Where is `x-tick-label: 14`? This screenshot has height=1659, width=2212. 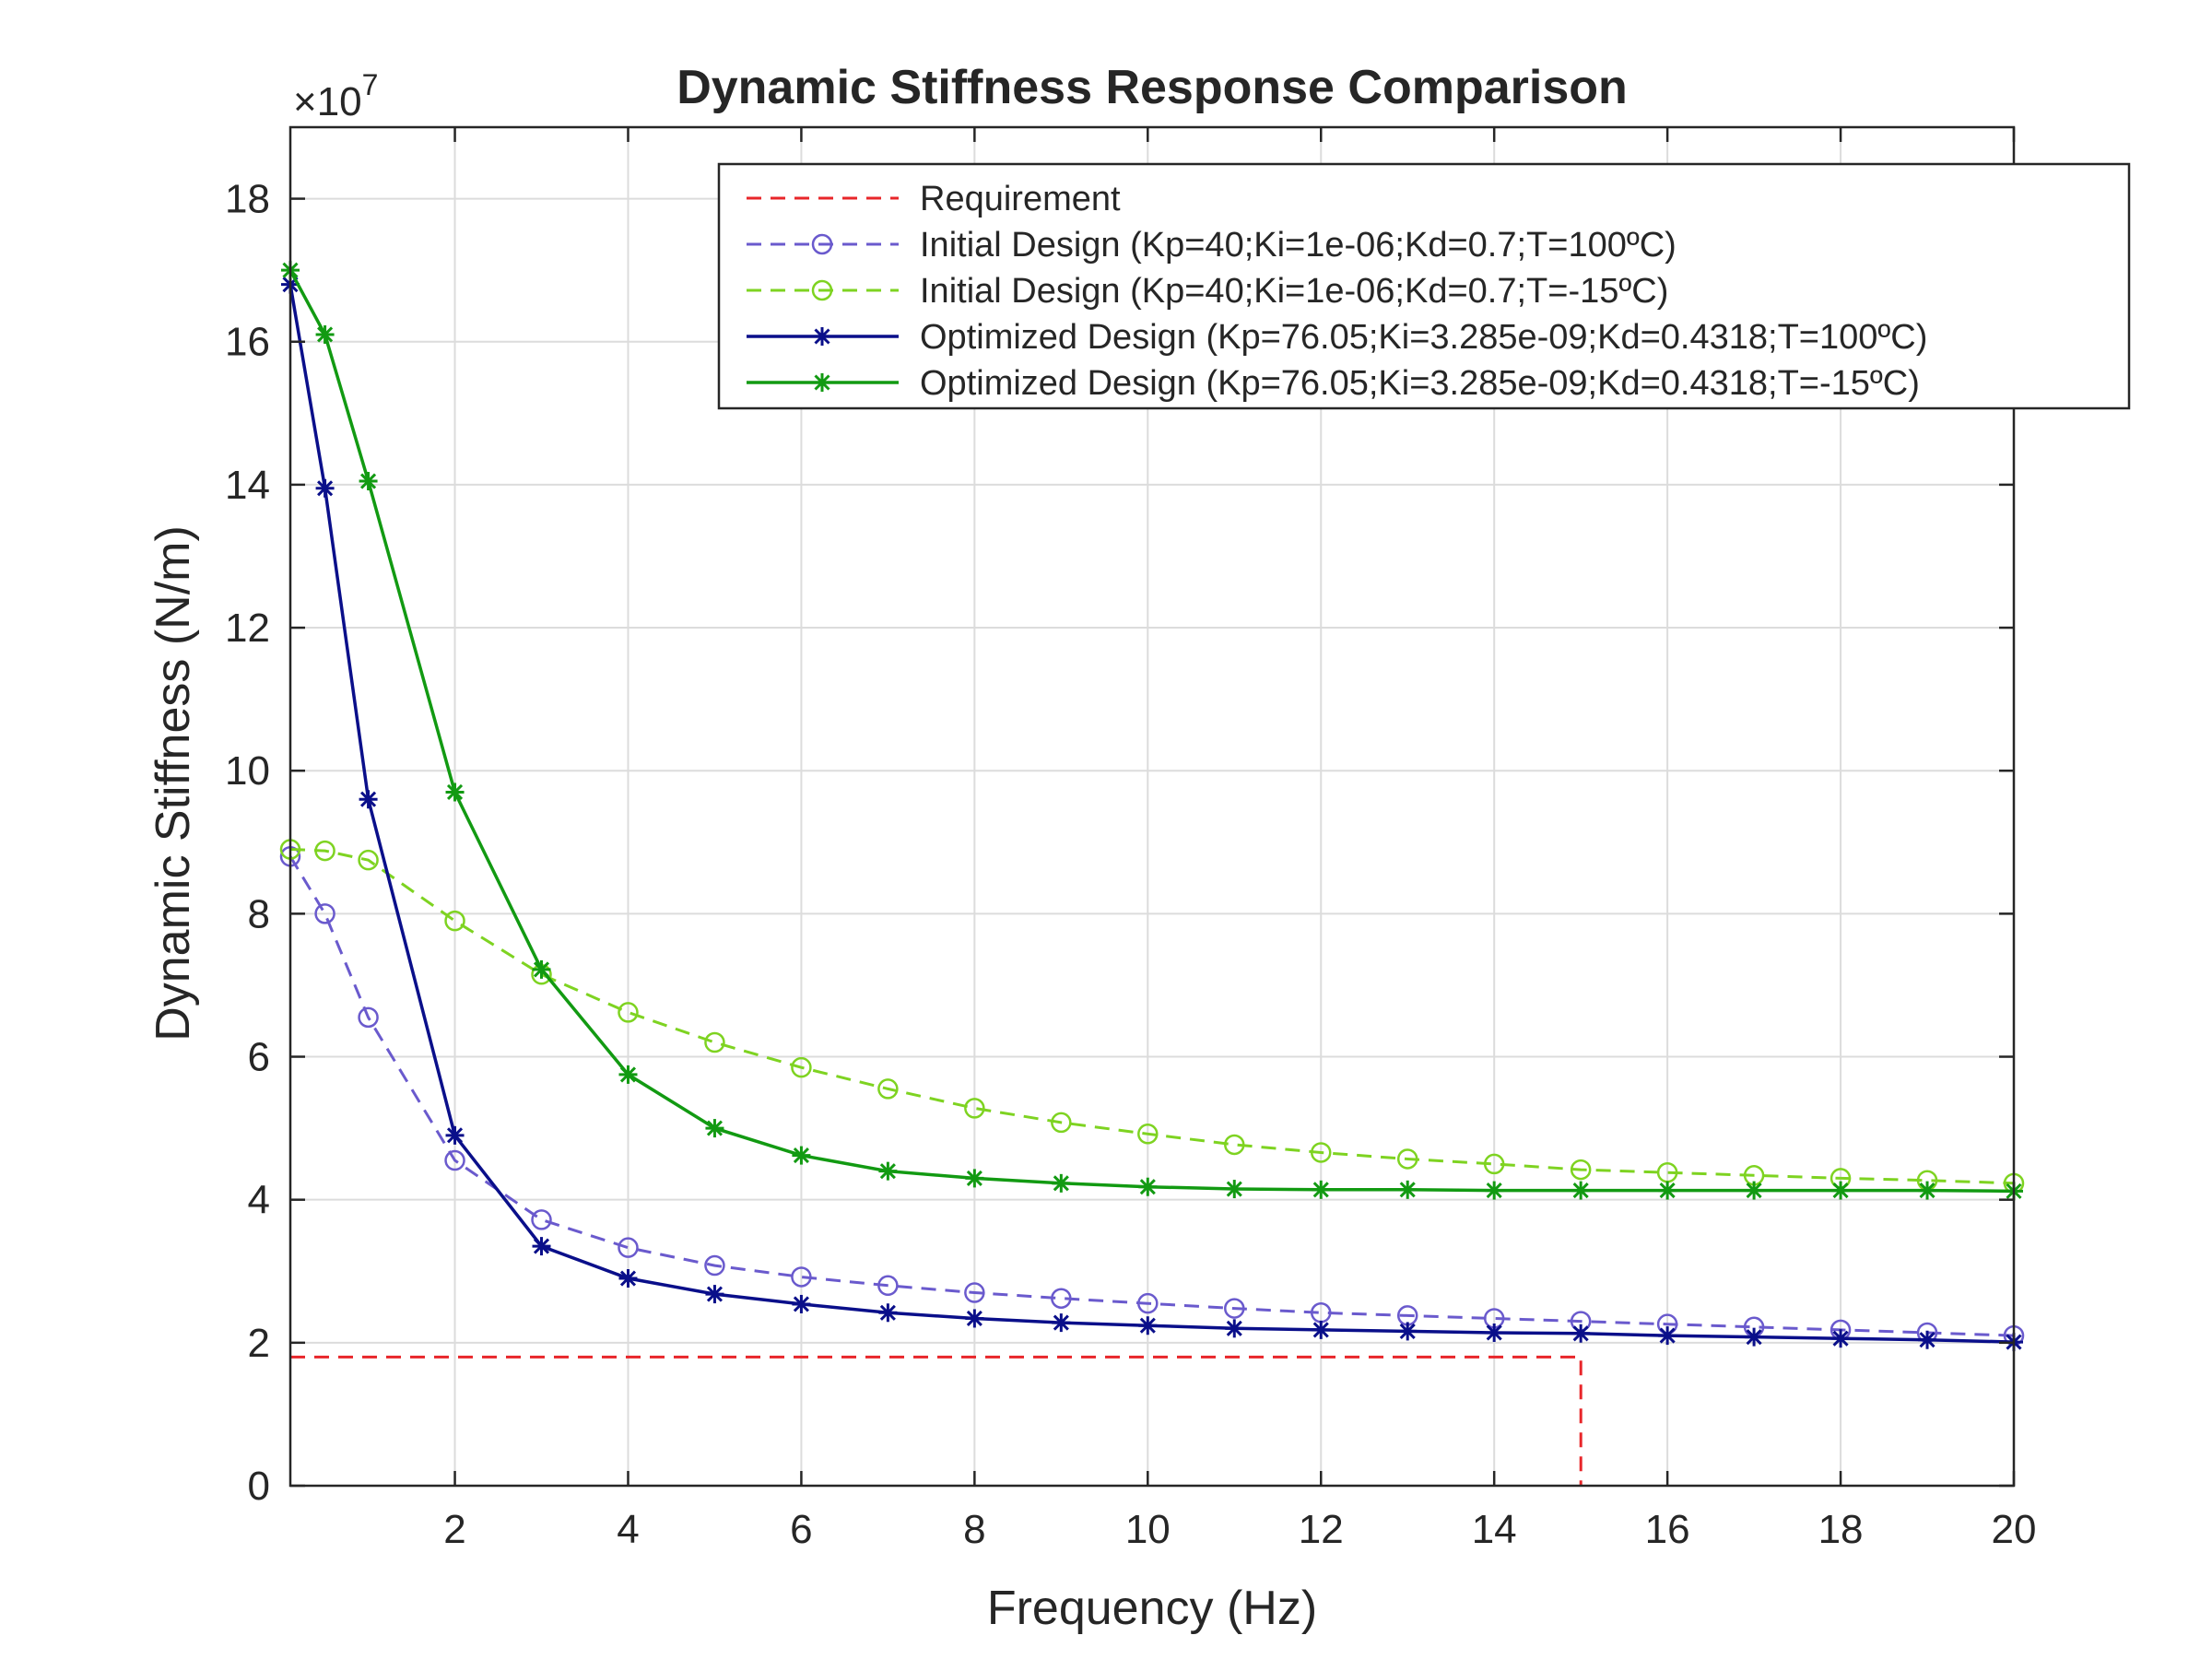
x-tick-label: 14 is located at coordinates (1494, 1529).